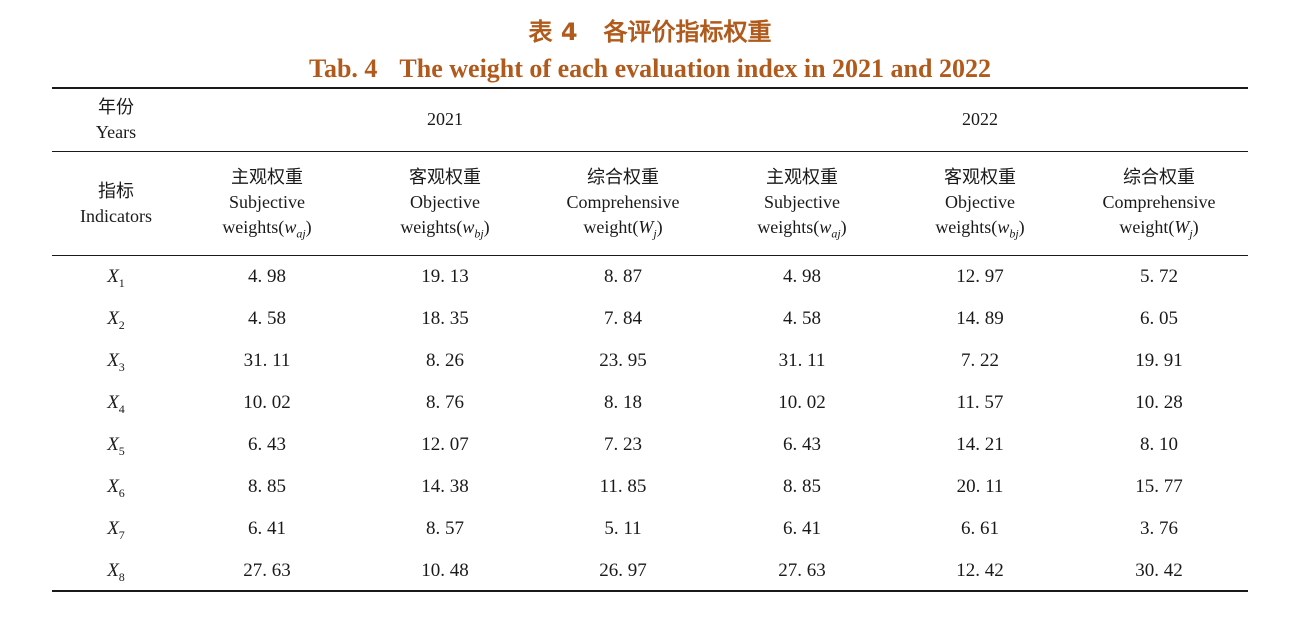  What do you see at coordinates (980, 360) in the screenshot?
I see `table-cell: 7. 22` at bounding box center [980, 360].